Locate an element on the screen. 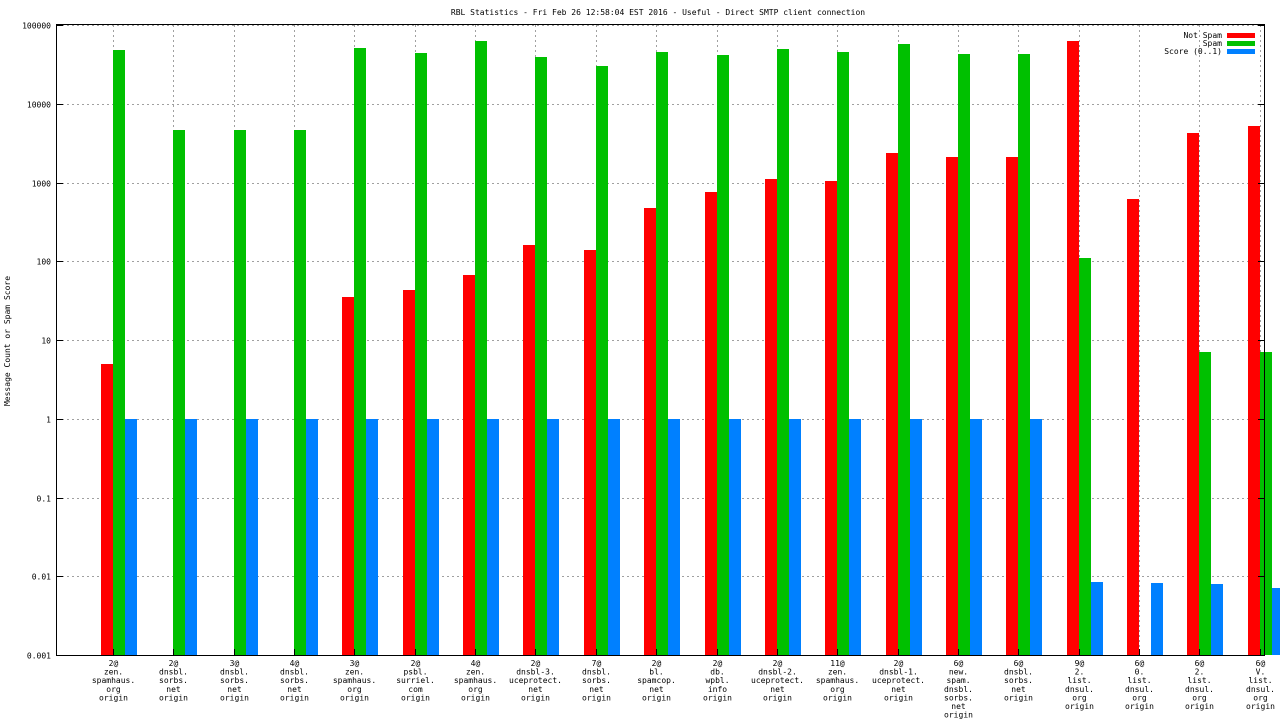 This screenshot has height=720, width=1280. legend-label-spam: Spam is located at coordinates (1212, 43).